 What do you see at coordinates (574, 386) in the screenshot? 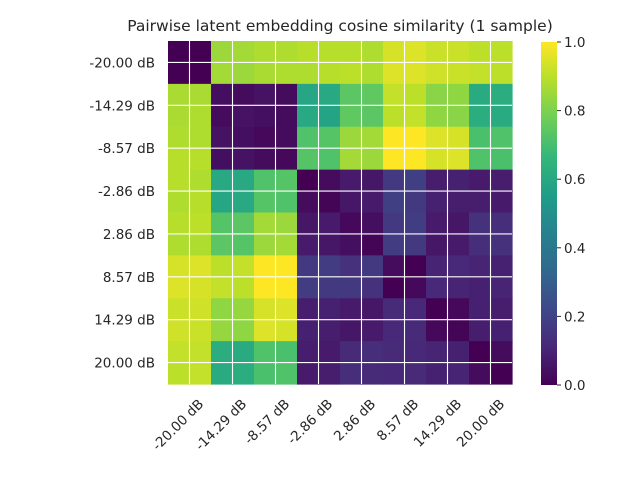
I see `colorbar-tick-label: 0.0` at bounding box center [574, 386].